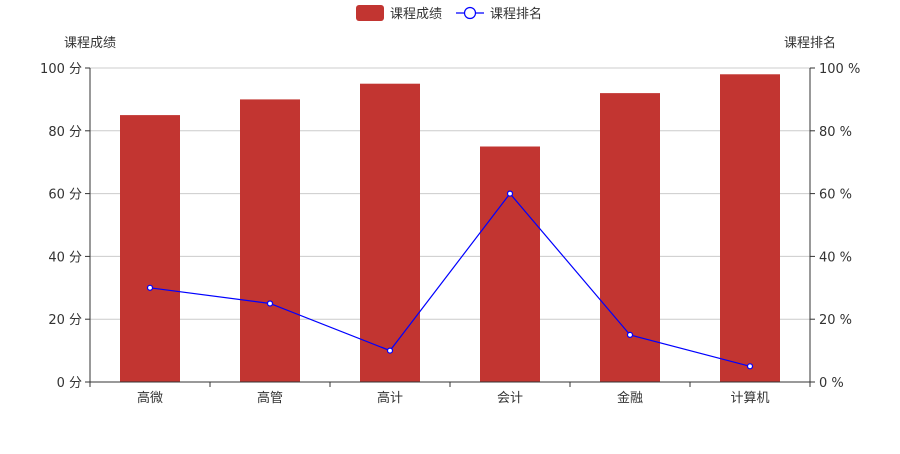  Describe the element at coordinates (65, 257) in the screenshot. I see `left-axis-tick-label: 40 分` at that location.